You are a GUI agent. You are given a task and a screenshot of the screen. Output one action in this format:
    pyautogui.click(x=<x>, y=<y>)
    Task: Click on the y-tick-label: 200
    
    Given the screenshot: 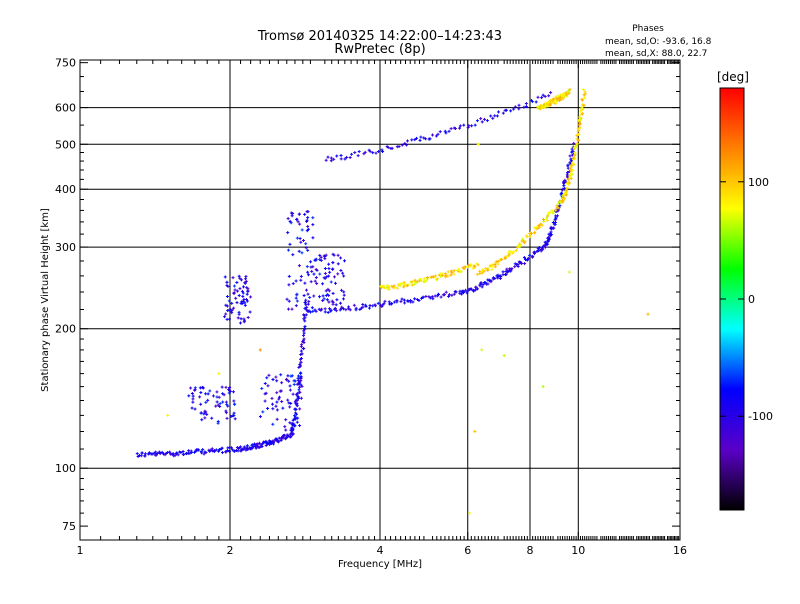 What is the action you would take?
    pyautogui.click(x=65, y=329)
    